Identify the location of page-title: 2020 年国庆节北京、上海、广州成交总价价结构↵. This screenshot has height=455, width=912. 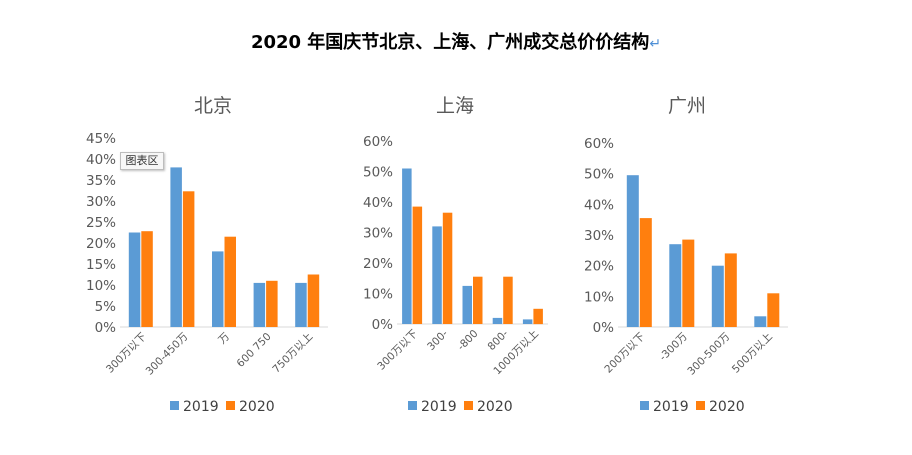
(456, 41).